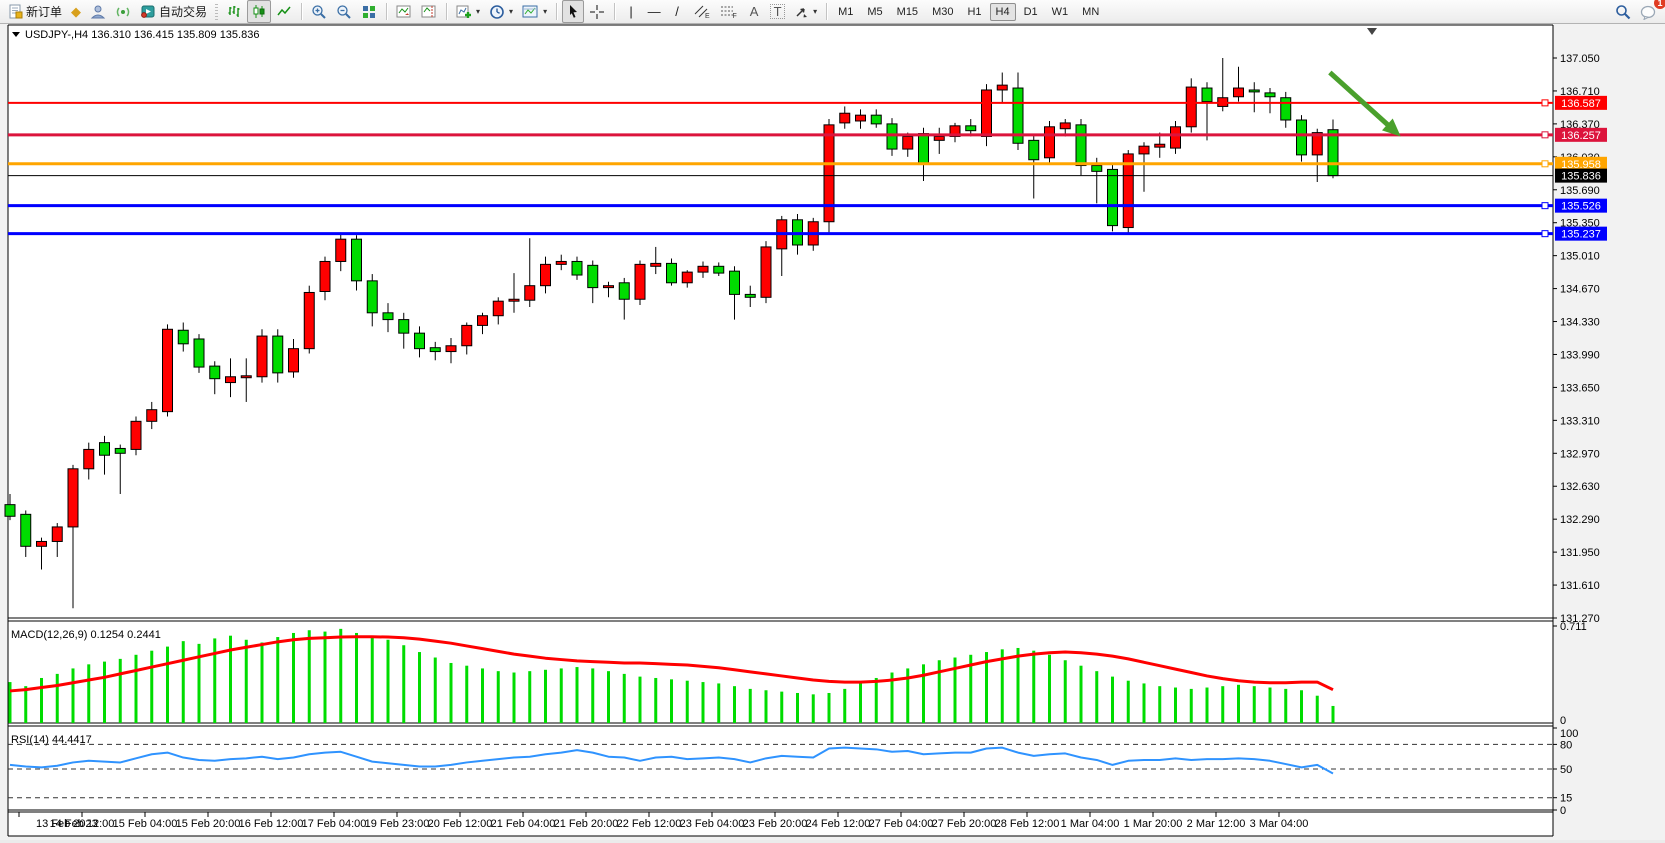 This screenshot has width=1665, height=843. I want to click on crosshair-tool-button, so click(597, 11).